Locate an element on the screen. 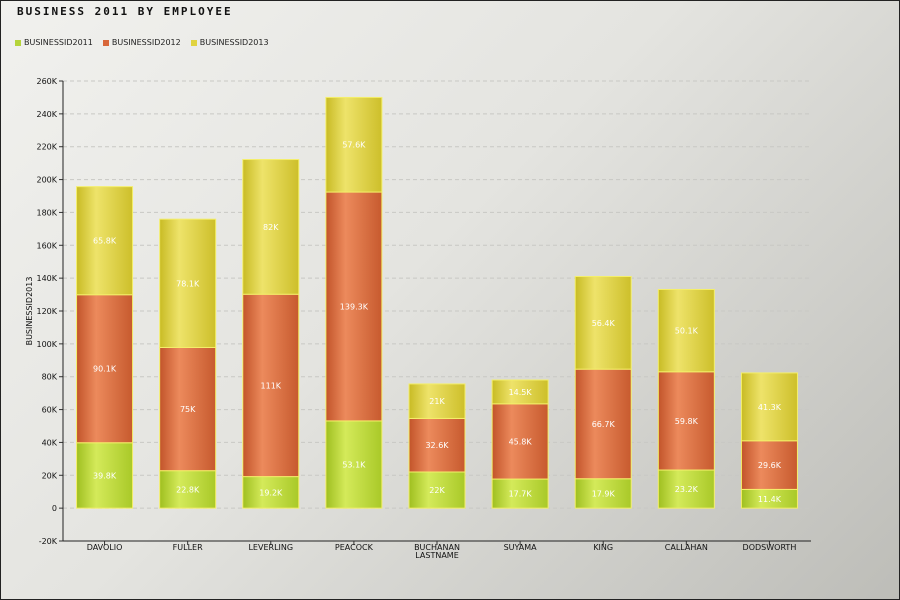 The image size is (900, 600). x-tick-label: DAVOLIO is located at coordinates (105, 547).